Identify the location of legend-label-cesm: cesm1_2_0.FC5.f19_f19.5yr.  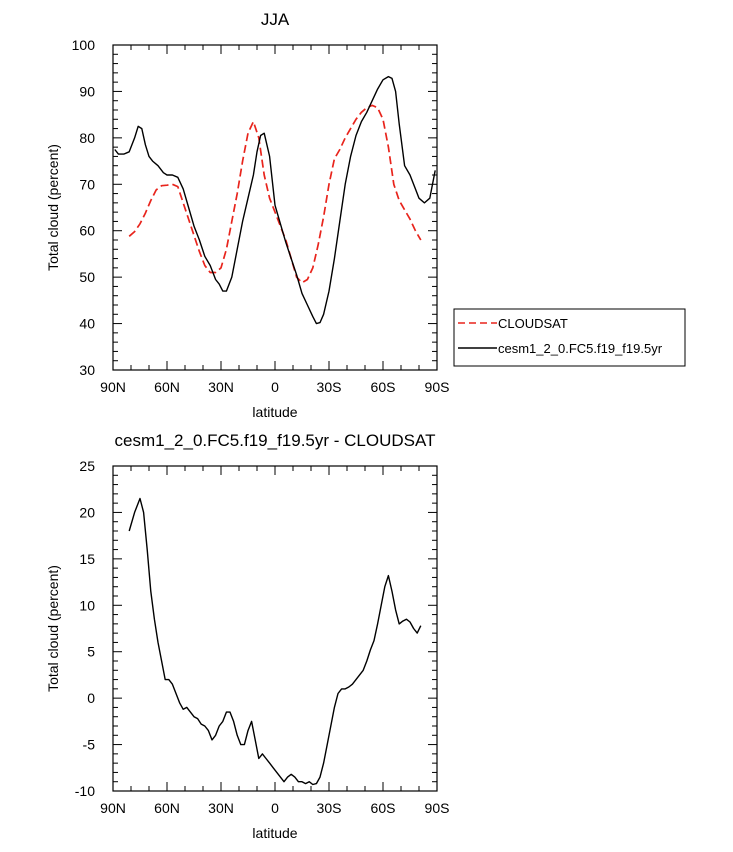
(580, 348).